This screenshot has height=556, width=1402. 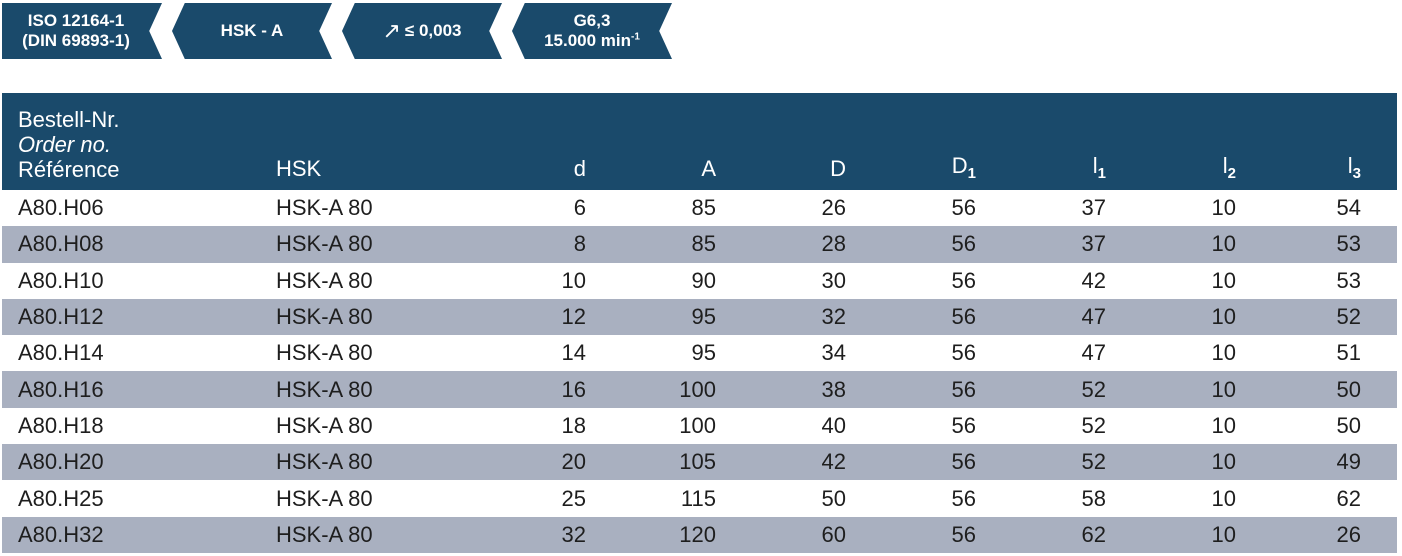 What do you see at coordinates (579, 244) in the screenshot?
I see `cell-d: 8` at bounding box center [579, 244].